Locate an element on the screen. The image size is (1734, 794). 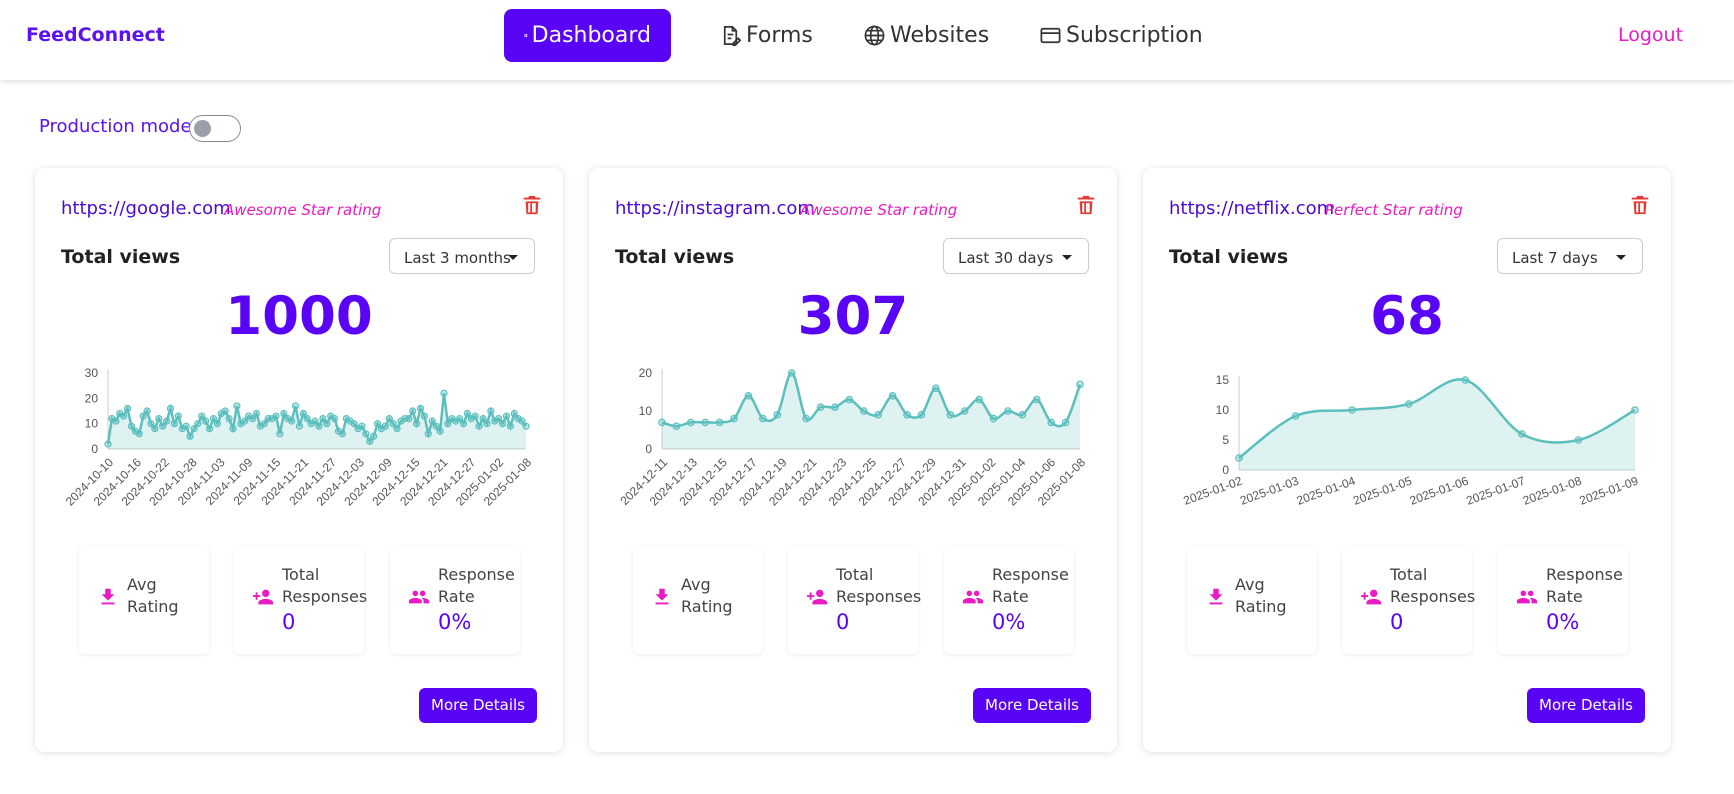
total-responses-label: Total Responses is located at coordinates (1432, 586).